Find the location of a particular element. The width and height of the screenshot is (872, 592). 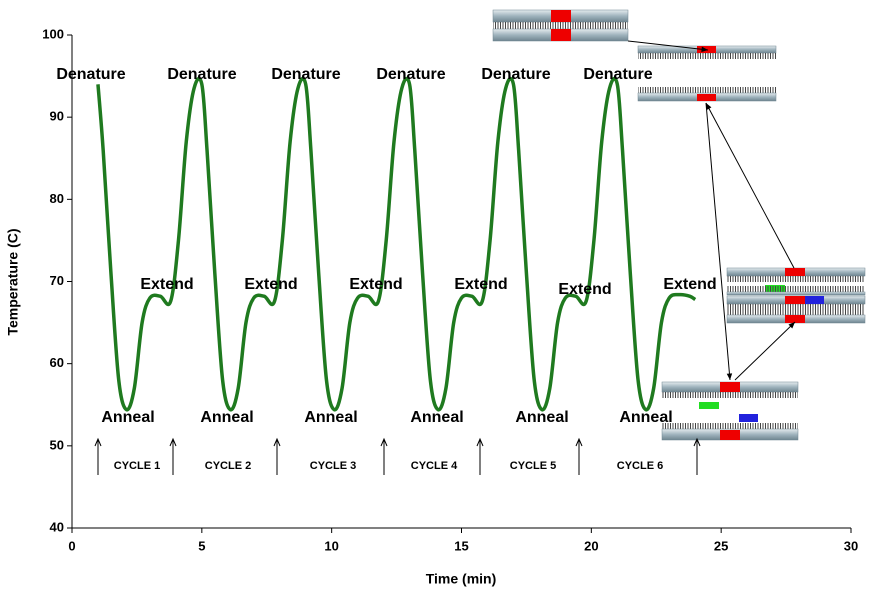

x-tick-label: 15 is located at coordinates (461, 545).